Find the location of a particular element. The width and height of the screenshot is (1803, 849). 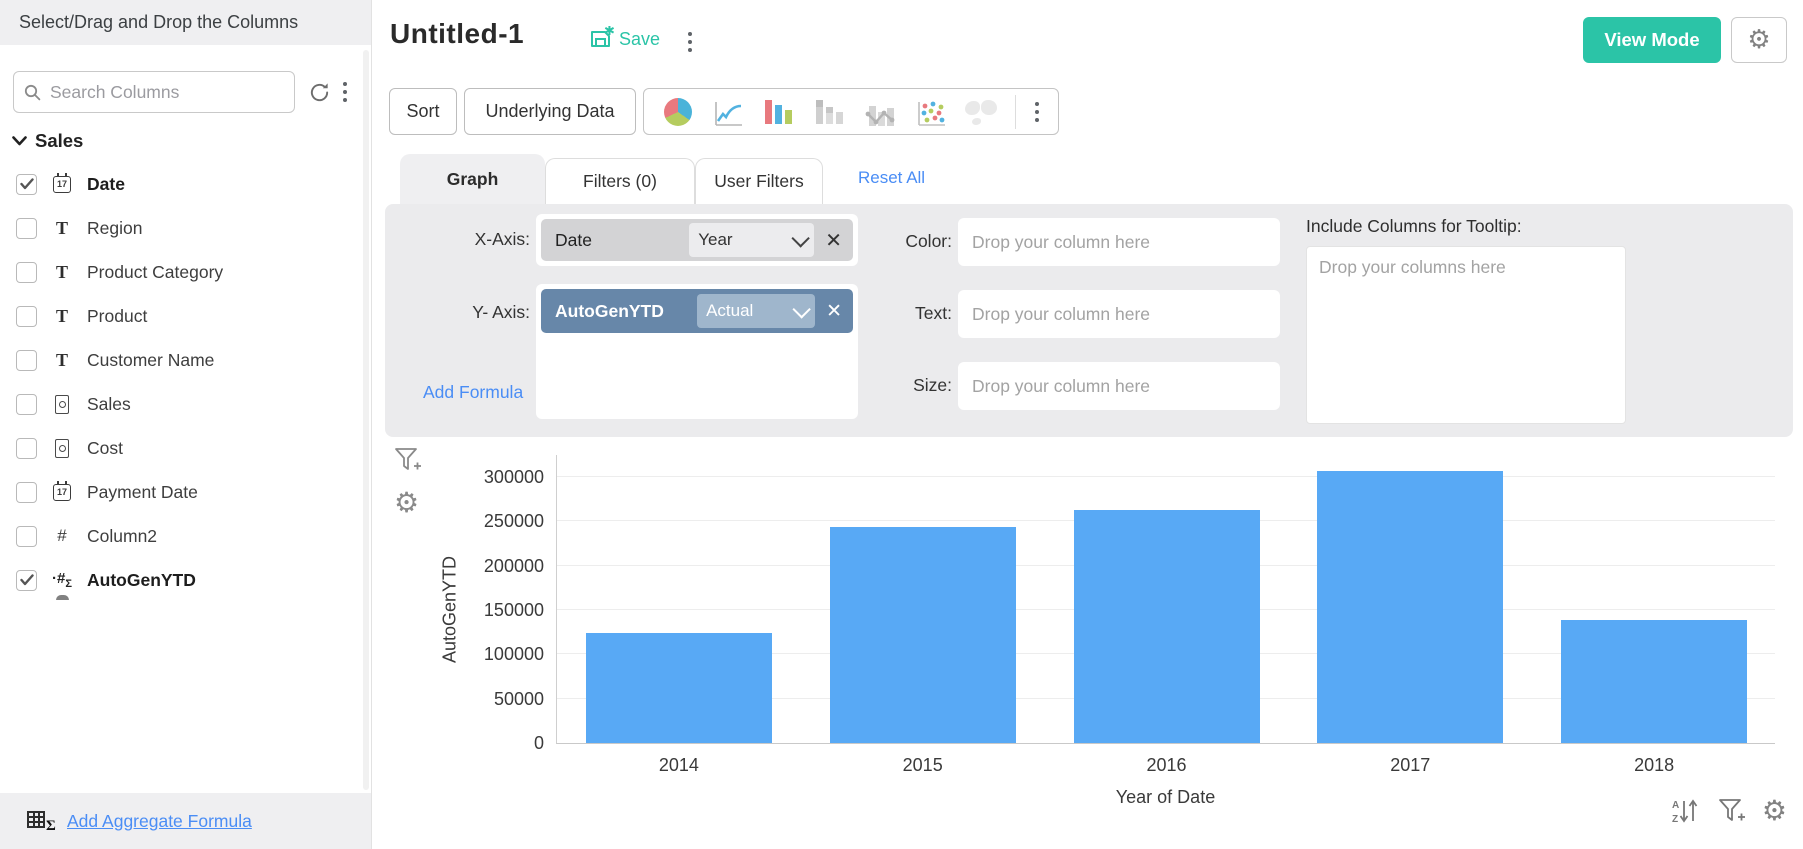

bar-2016 is located at coordinates (1166, 626).